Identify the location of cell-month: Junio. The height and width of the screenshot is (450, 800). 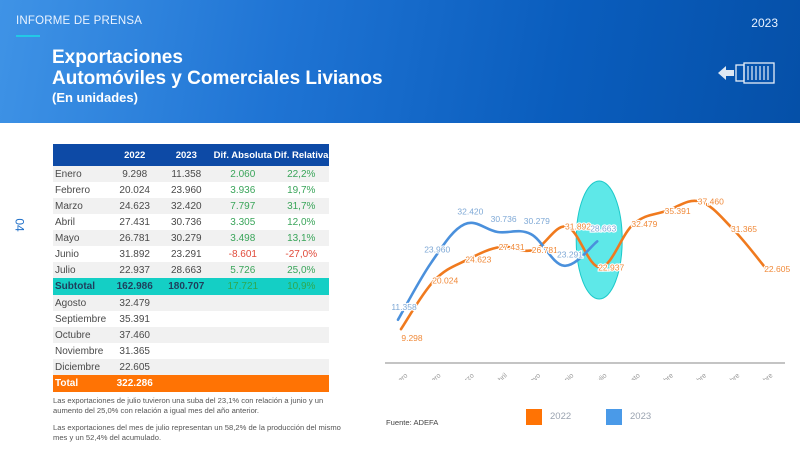
(81, 254).